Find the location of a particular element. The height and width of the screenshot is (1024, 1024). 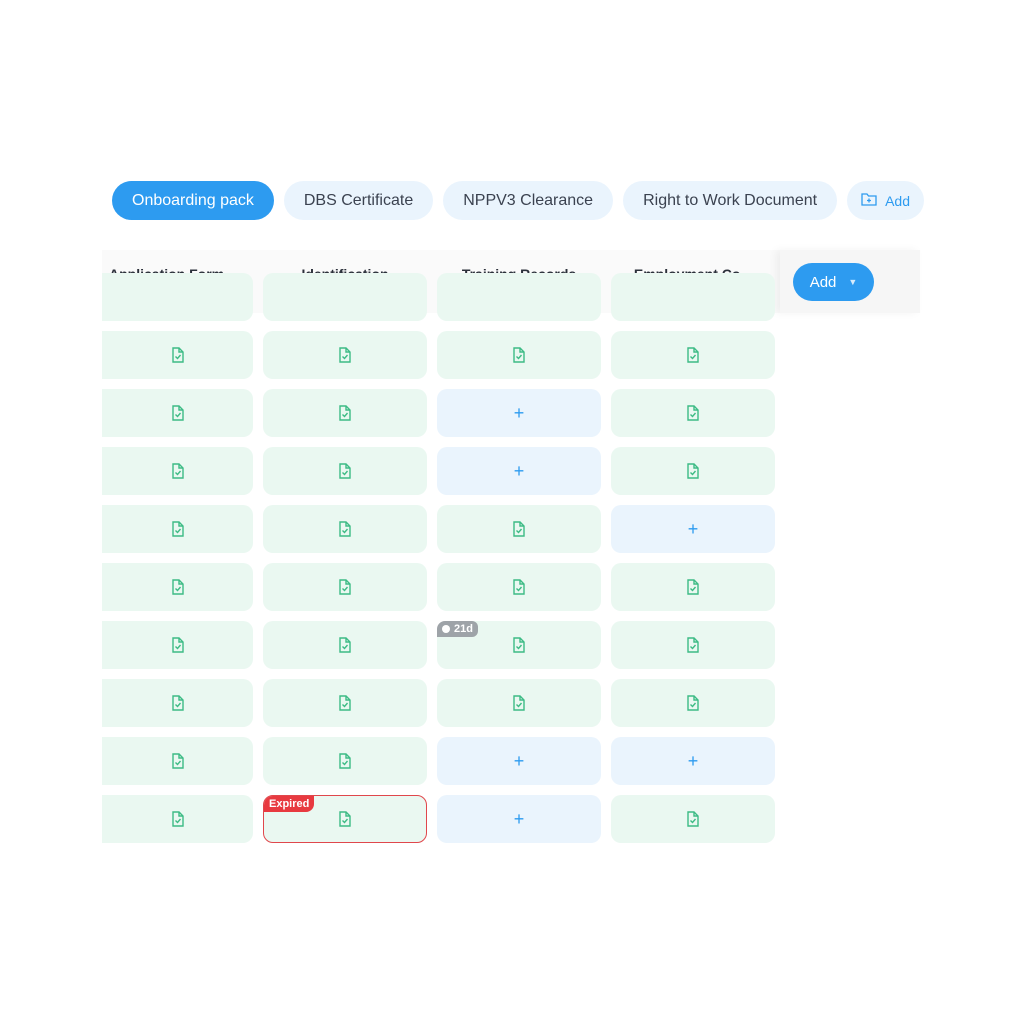

tab-dbs-certificate: DBS Certificate is located at coordinates (358, 200).